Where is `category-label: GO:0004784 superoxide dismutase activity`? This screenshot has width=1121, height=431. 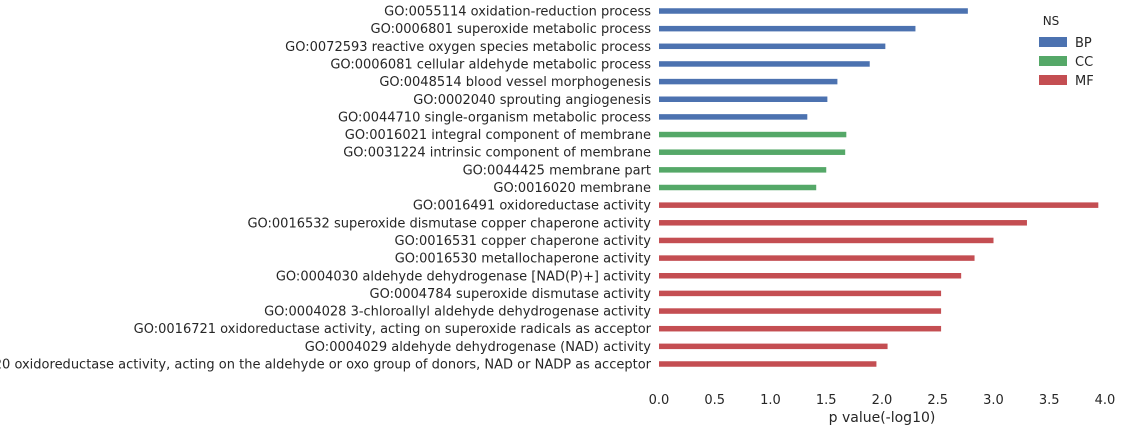
category-label: GO:0004784 superoxide dismutase activity is located at coordinates (511, 294).